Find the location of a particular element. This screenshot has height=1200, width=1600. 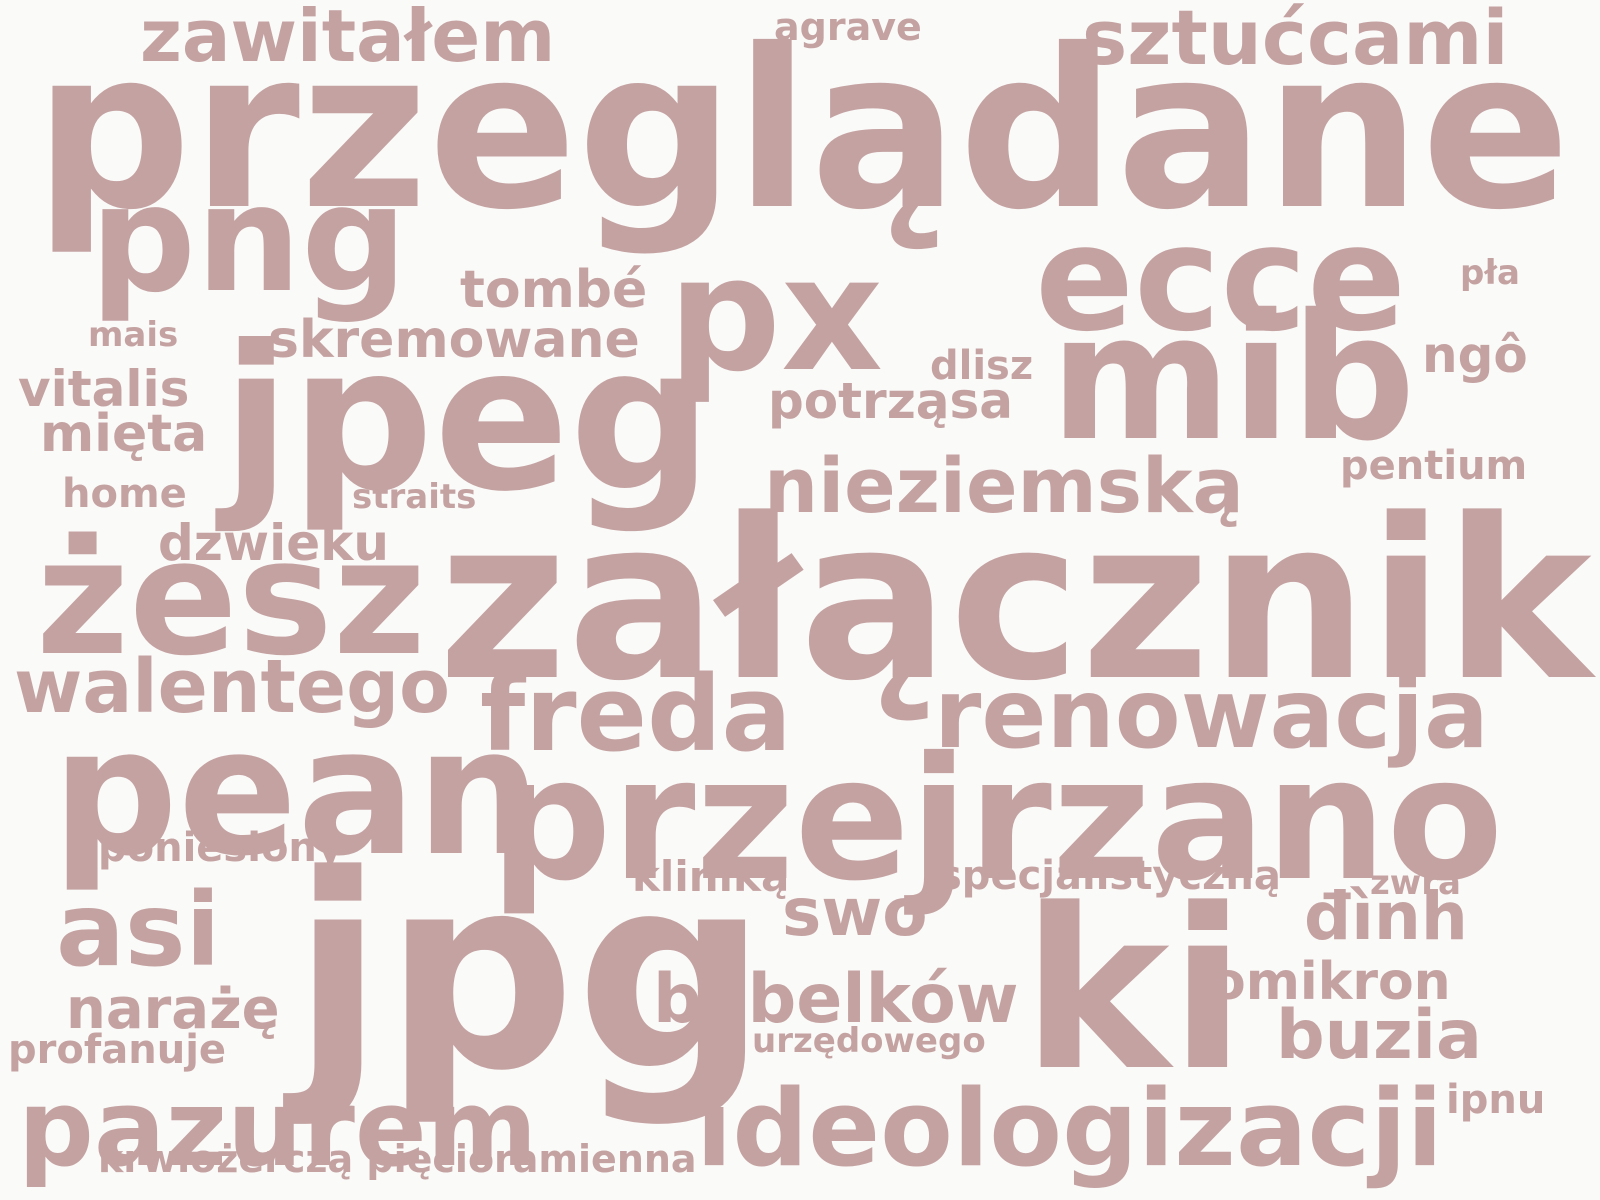

word-pazurem: pazurem is located at coordinates (278, 1128).